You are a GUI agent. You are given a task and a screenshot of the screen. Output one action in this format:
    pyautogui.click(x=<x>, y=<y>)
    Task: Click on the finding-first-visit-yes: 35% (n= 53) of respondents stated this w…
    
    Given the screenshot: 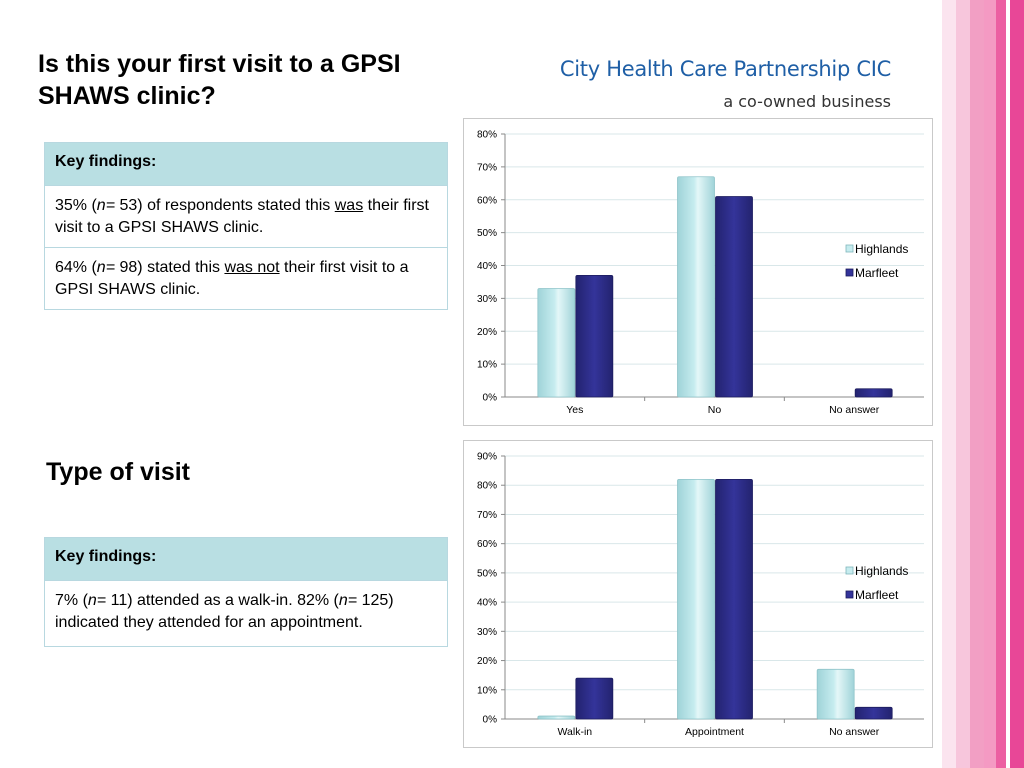 What is the action you would take?
    pyautogui.click(x=246, y=216)
    